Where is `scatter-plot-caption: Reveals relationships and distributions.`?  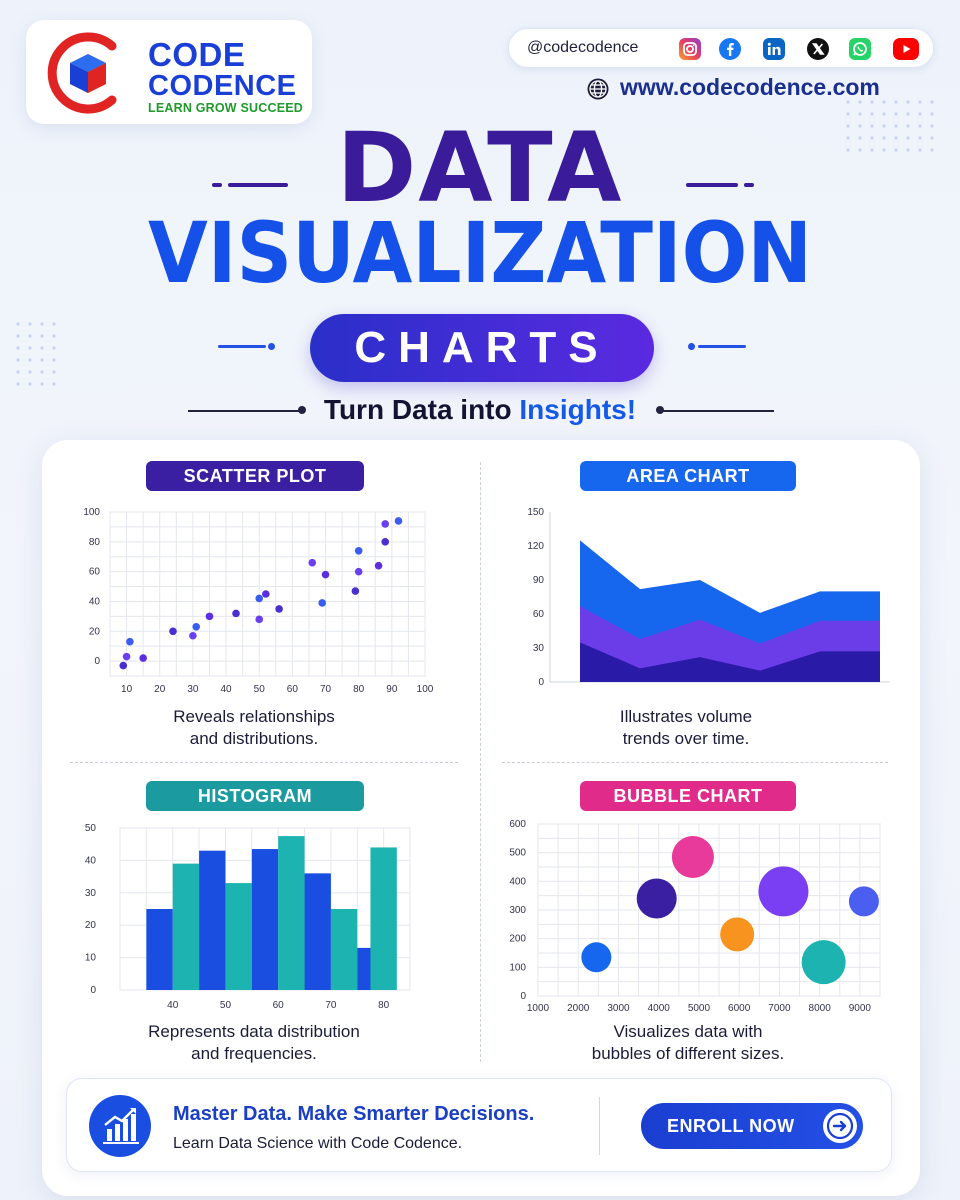
scatter-plot-caption: Reveals relationships and distributions. is located at coordinates (254, 728).